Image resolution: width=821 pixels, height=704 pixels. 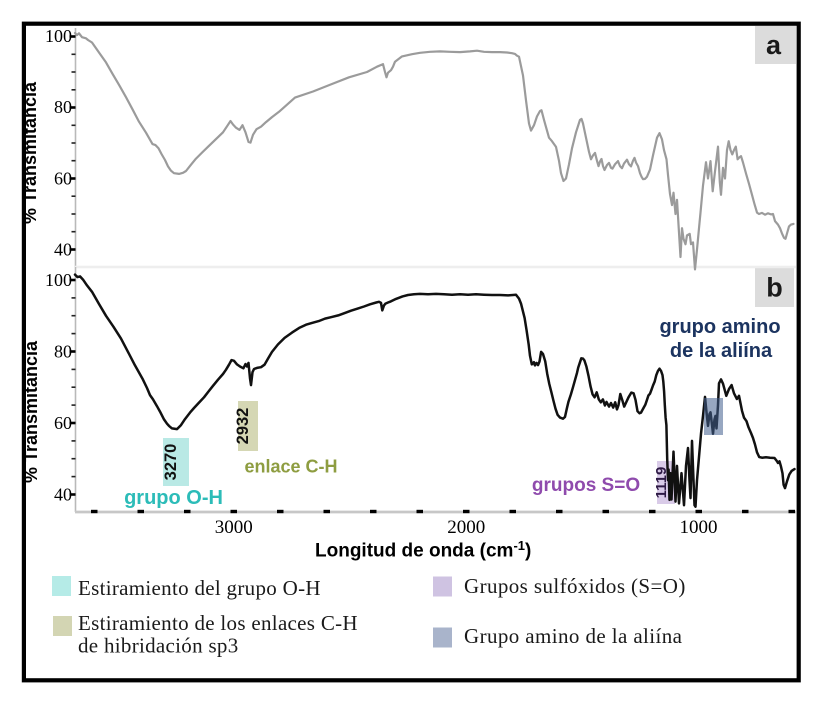 What do you see at coordinates (234, 527) in the screenshot?
I see `svg-text: 3000` at bounding box center [234, 527].